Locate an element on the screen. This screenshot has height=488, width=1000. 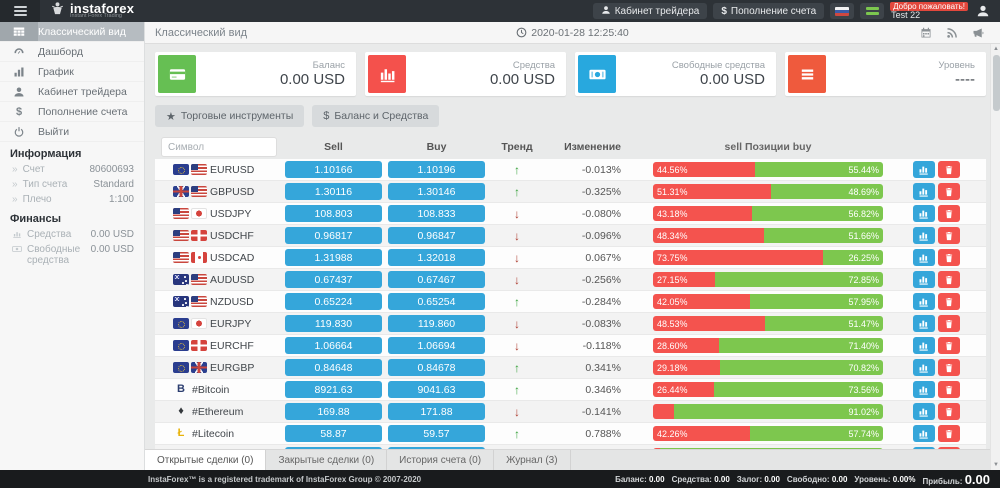
buy-button: 9041.63 is located at coordinates (436, 389).